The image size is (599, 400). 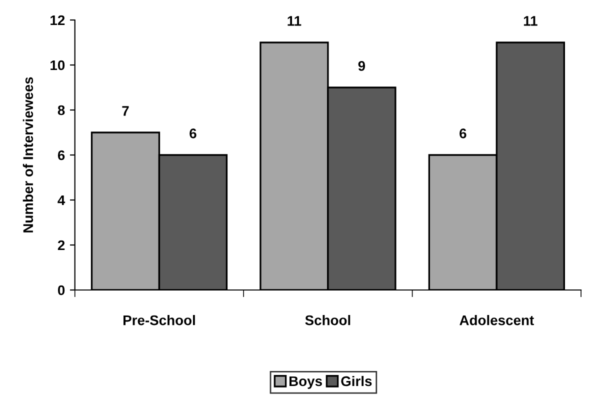 What do you see at coordinates (61, 110) in the screenshot?
I see `y-tick-label: 8` at bounding box center [61, 110].